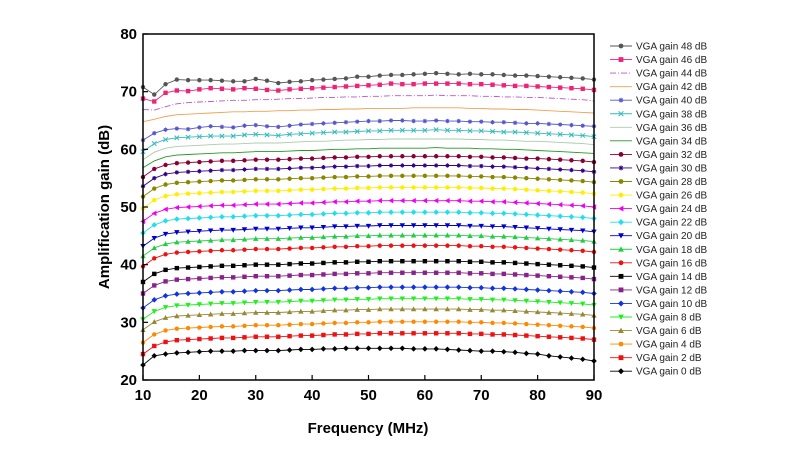  I want to click on series-vga-gain-20-db, so click(368, 236).